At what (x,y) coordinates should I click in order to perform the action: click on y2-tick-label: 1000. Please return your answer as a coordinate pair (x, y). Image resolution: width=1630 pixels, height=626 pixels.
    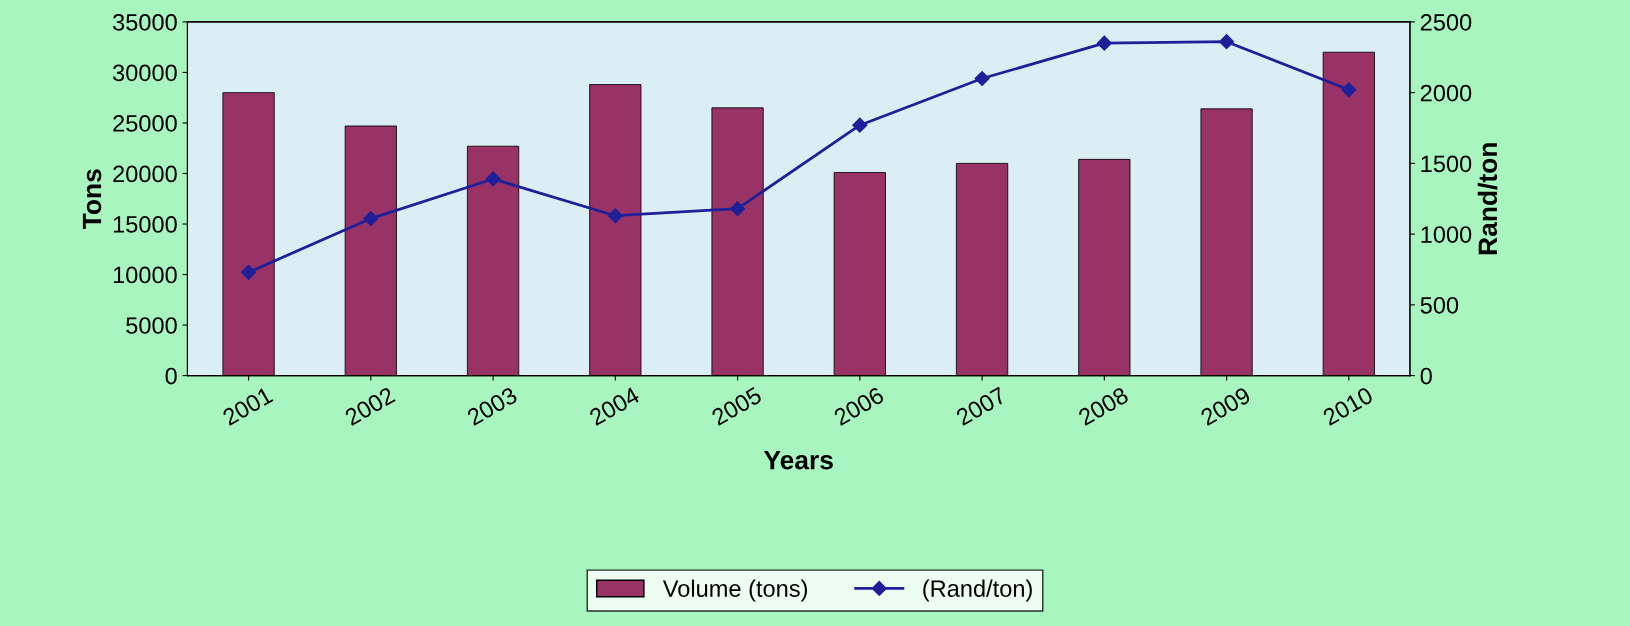
    Looking at the image, I should click on (1446, 234).